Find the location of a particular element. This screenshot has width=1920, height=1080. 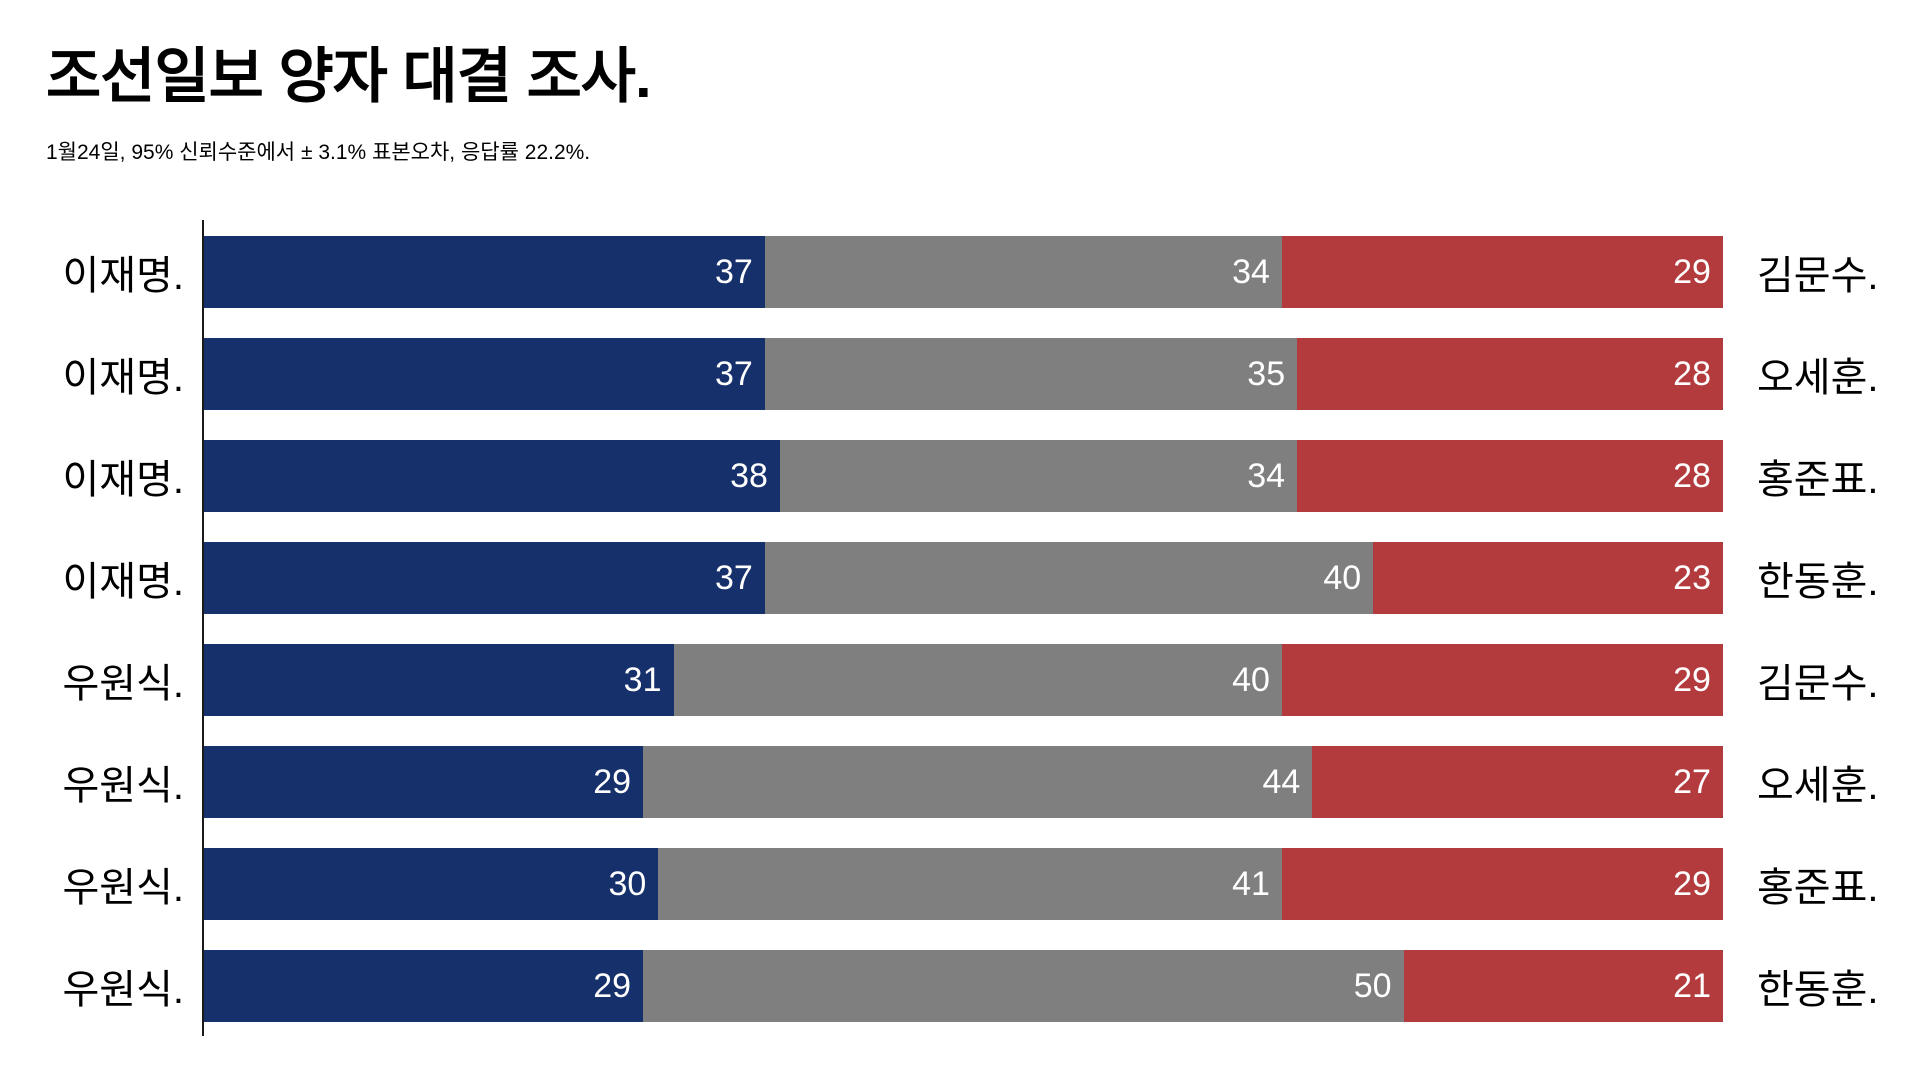

bar-value: 21 is located at coordinates (1692, 986).